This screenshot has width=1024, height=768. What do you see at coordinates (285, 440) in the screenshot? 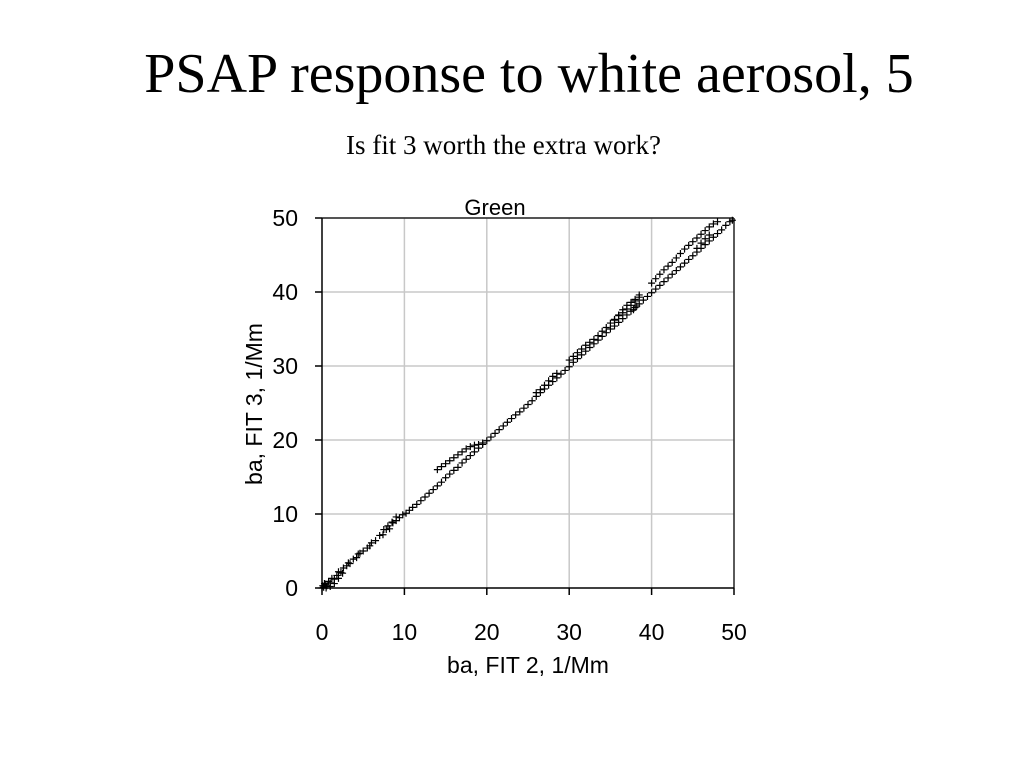
I see `y-tick-label: 20` at bounding box center [285, 440].